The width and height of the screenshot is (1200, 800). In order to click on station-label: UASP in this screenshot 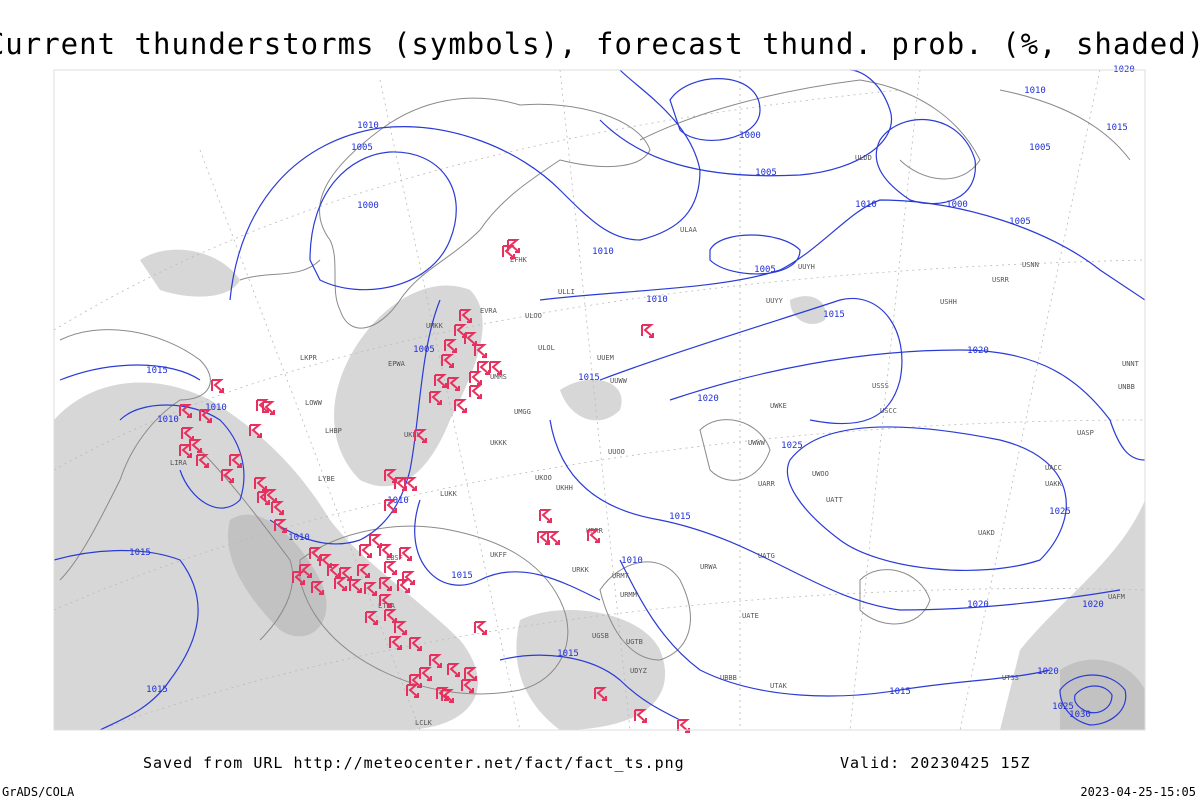, I will do `click(1085, 433)`.